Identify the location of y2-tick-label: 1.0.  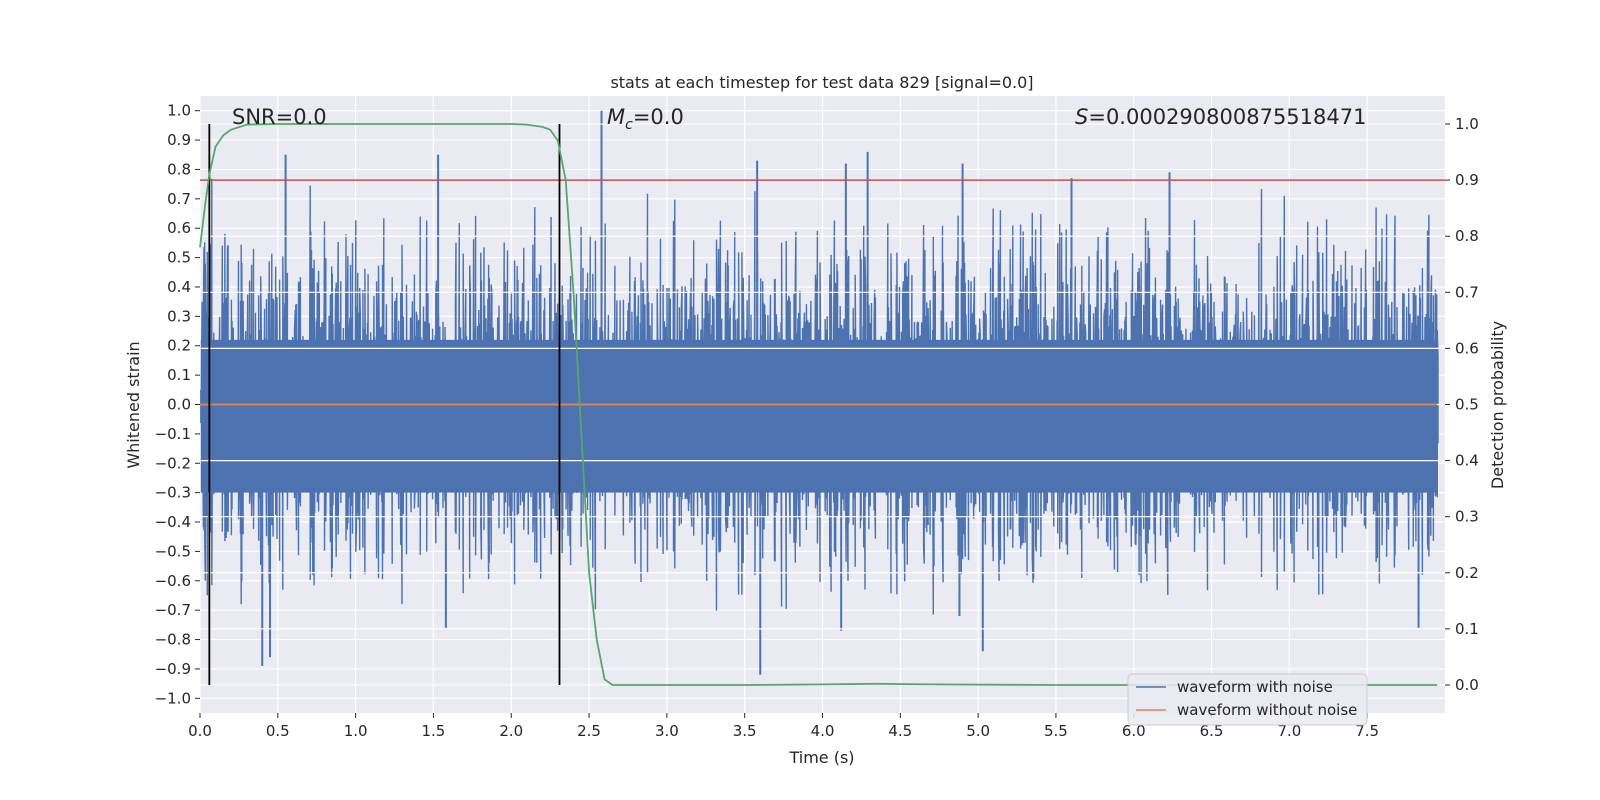
(1467, 124).